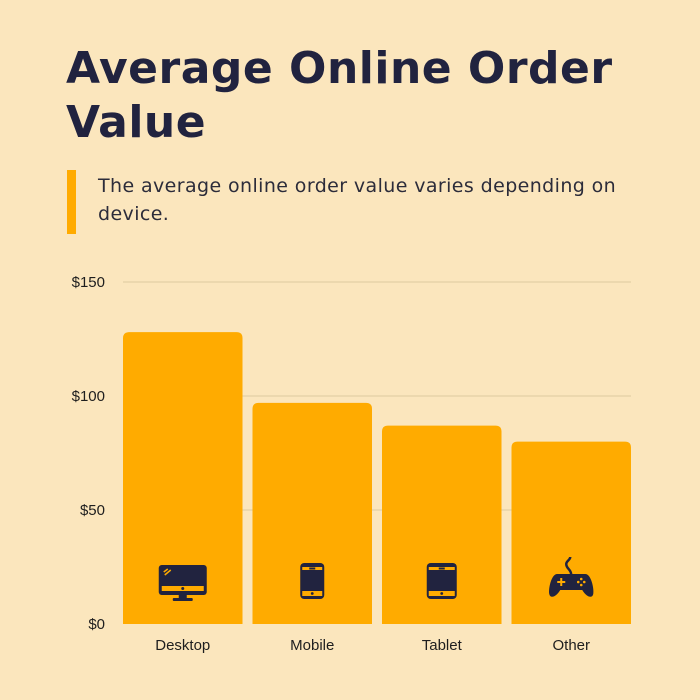  I want to click on chart-title: Average Online Order Value, so click(339, 95).